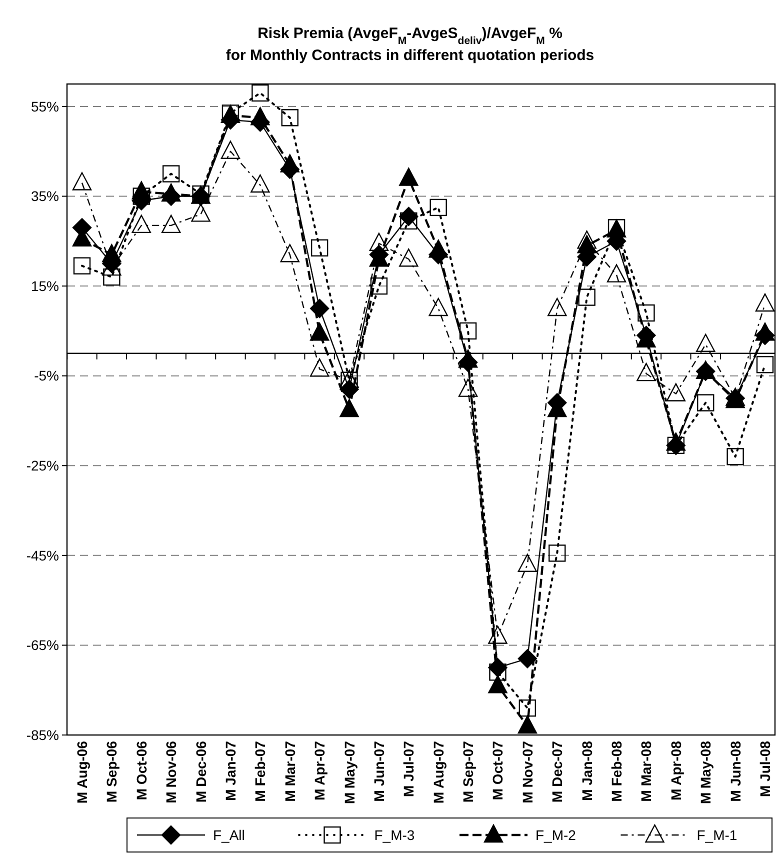 Image resolution: width=776 pixels, height=856 pixels. What do you see at coordinates (171, 772) in the screenshot?
I see `x-tick-label: M Nov-06` at bounding box center [171, 772].